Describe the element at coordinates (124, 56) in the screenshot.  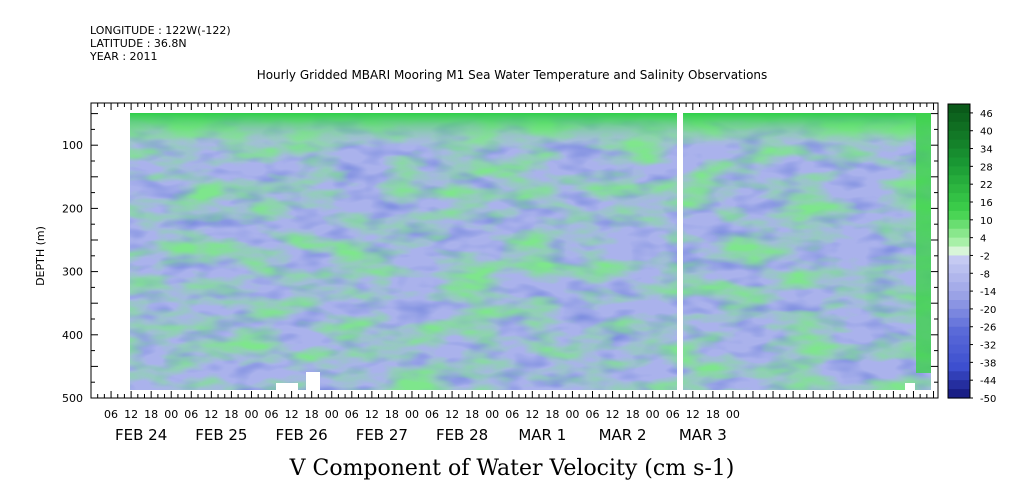
I see `year-label: YEAR : 2011` at that location.